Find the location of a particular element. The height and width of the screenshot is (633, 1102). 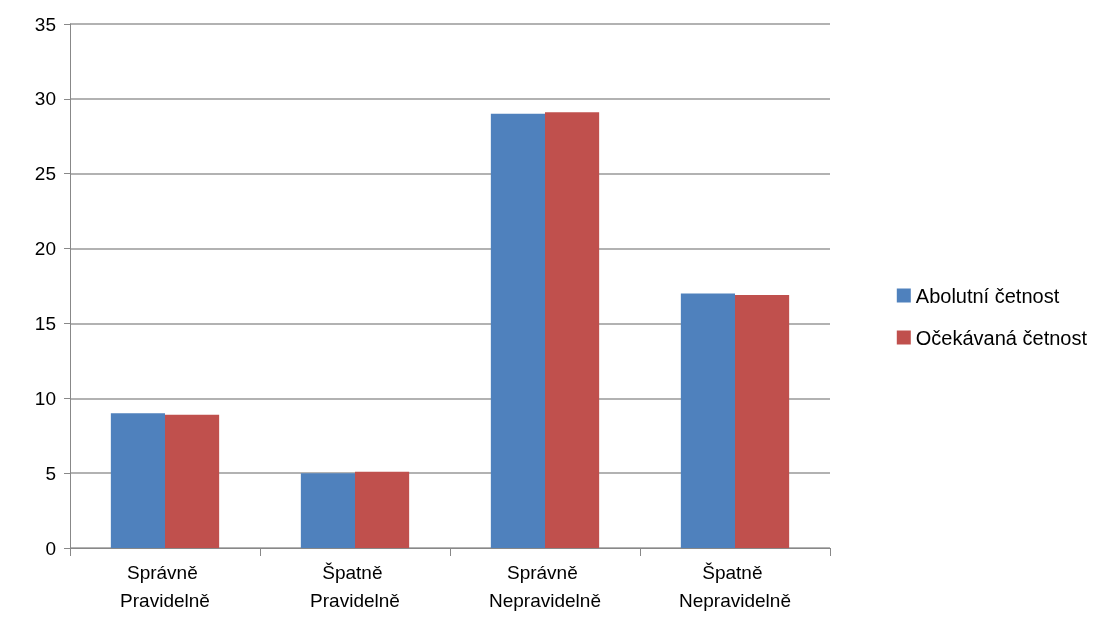

y-tick-label: 15 is located at coordinates (45, 323).